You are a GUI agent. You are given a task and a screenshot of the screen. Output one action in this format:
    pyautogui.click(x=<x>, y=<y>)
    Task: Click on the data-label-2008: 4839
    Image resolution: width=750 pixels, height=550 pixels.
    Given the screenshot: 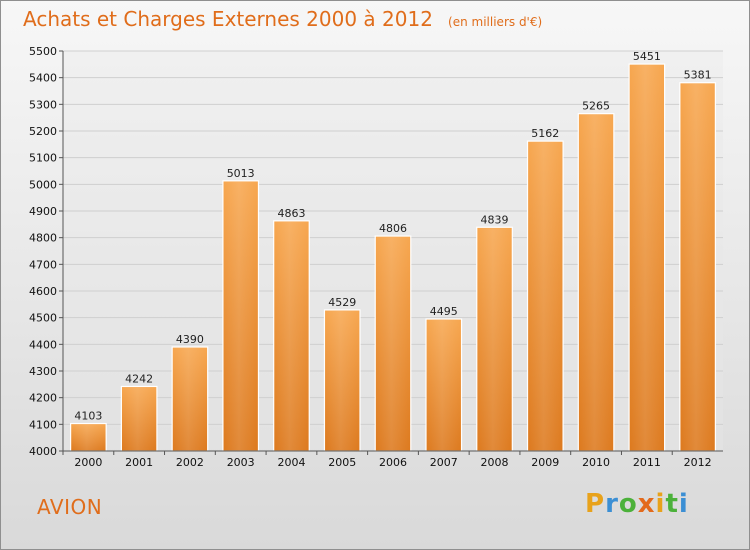 What is the action you would take?
    pyautogui.click(x=495, y=219)
    